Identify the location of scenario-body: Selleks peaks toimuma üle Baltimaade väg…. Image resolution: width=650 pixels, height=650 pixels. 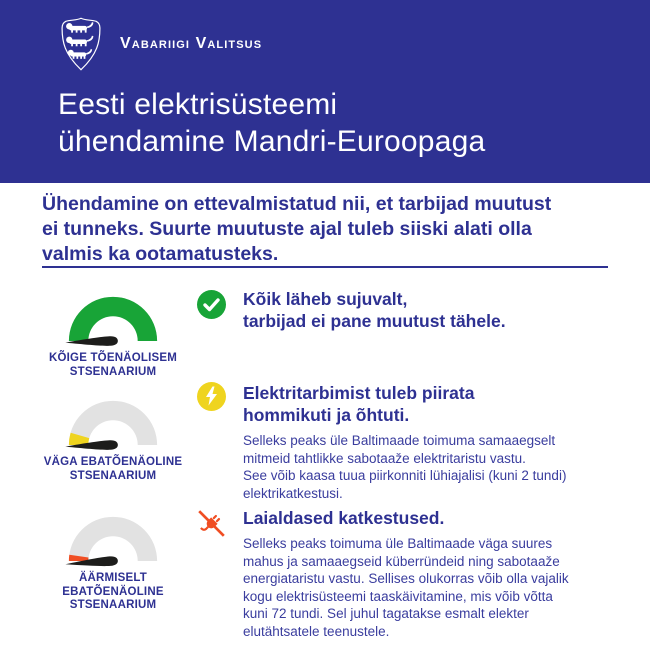
(406, 587).